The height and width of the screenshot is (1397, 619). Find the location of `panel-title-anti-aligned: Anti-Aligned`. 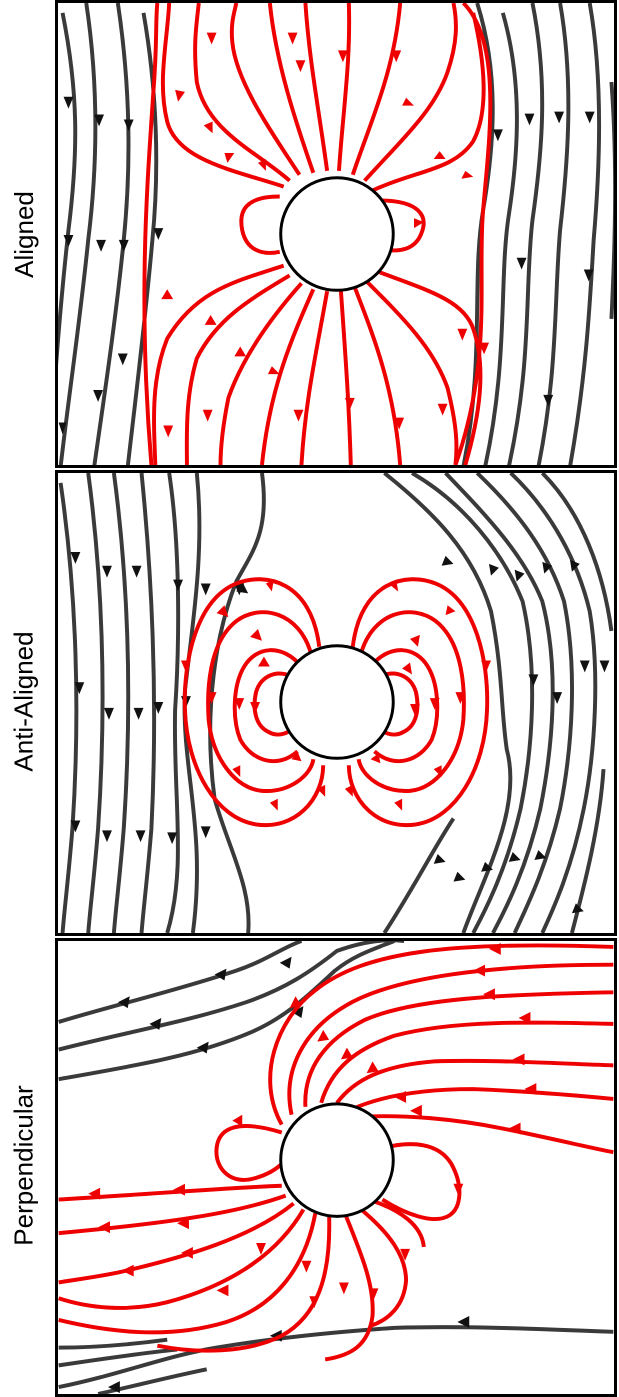

panel-title-anti-aligned: Anti-Aligned is located at coordinates (23, 701).